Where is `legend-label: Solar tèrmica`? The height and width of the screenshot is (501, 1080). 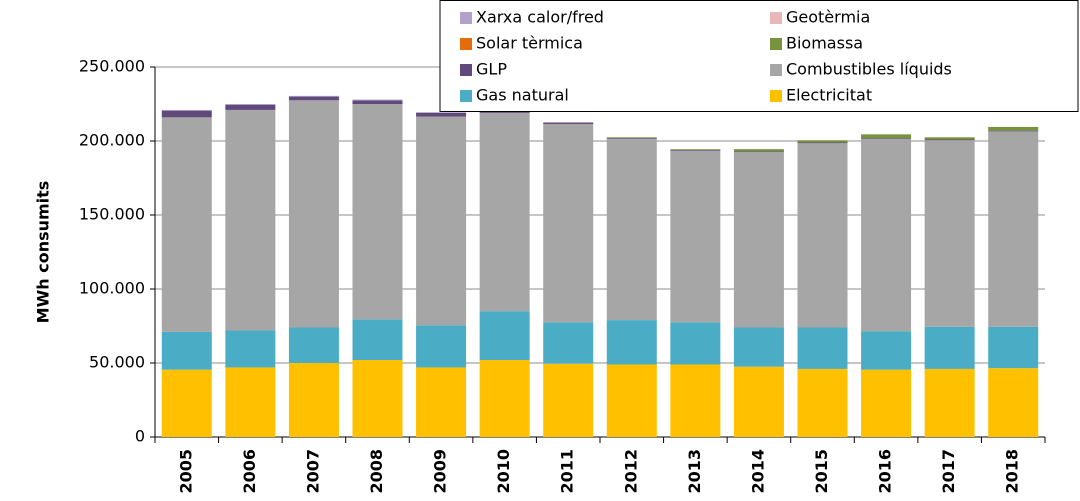 legend-label: Solar tèrmica is located at coordinates (529, 43).